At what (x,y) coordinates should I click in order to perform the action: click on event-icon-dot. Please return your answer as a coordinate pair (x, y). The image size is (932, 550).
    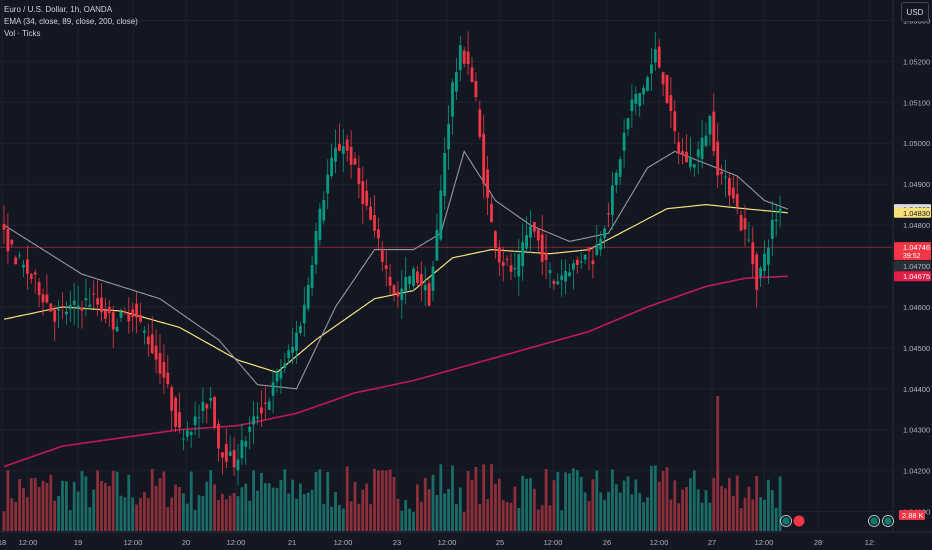
    Looking at the image, I should click on (786, 521).